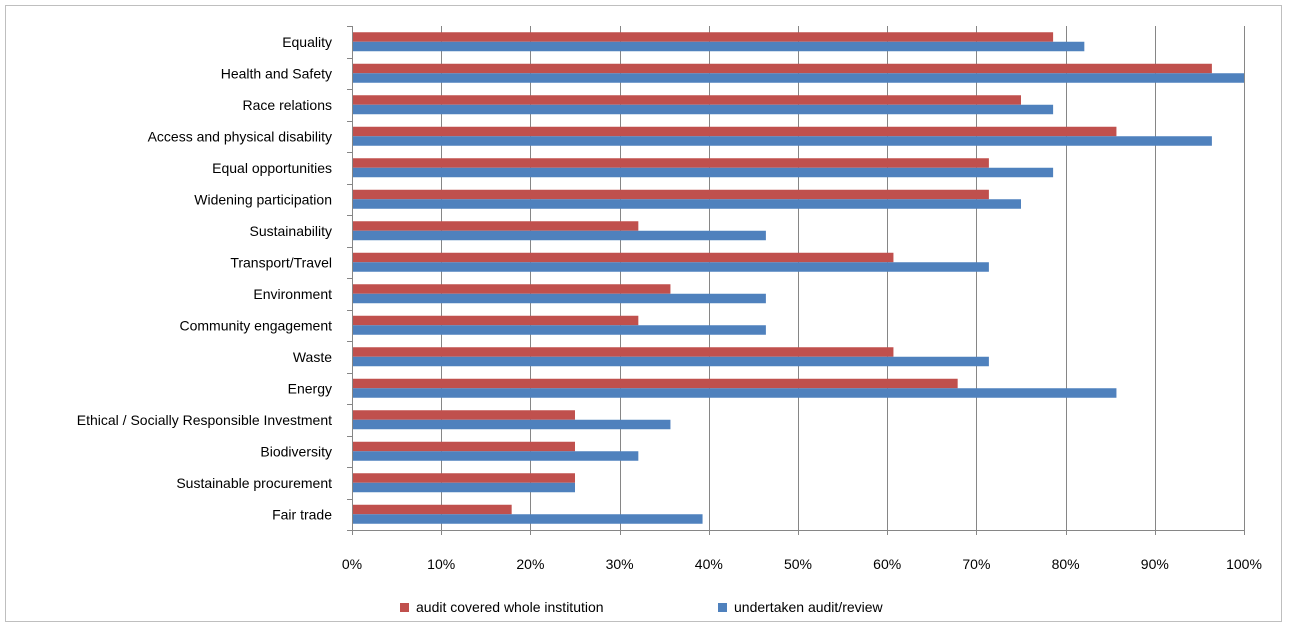 This screenshot has height=628, width=1289. Describe the element at coordinates (510, 607) in the screenshot. I see `legend-label: audit covered whole institution` at that location.